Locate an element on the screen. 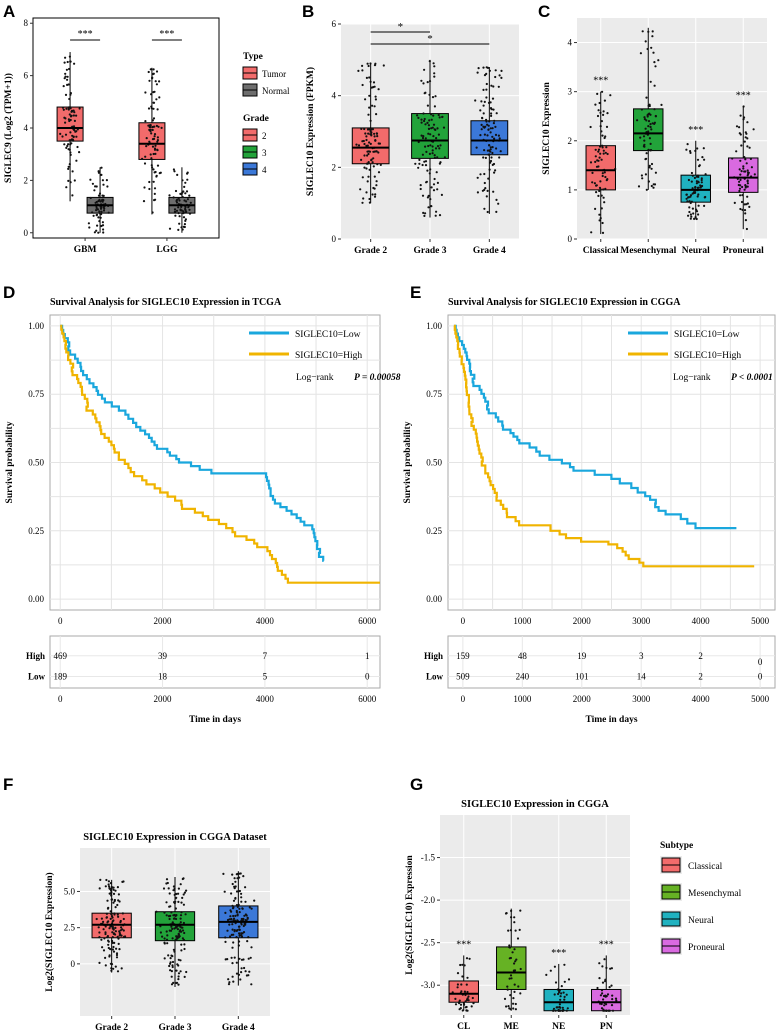 Image resolution: width=782 pixels, height=1034 pixels. y-axis-label: SIGLEC10 Expression (FPKM) is located at coordinates (310, 131).